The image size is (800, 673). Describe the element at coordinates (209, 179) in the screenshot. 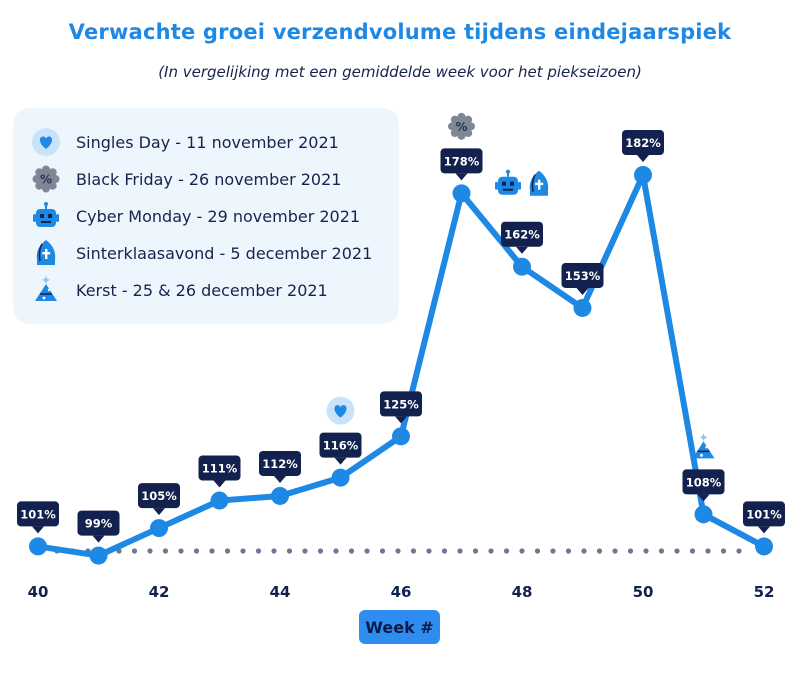

I see `legend-label: Black Friday - 26 november 2021` at that location.